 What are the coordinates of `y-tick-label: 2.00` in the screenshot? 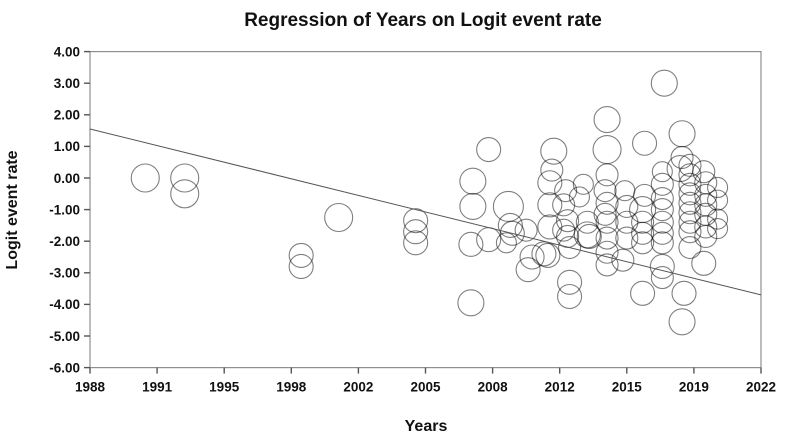 It's located at (67, 115).